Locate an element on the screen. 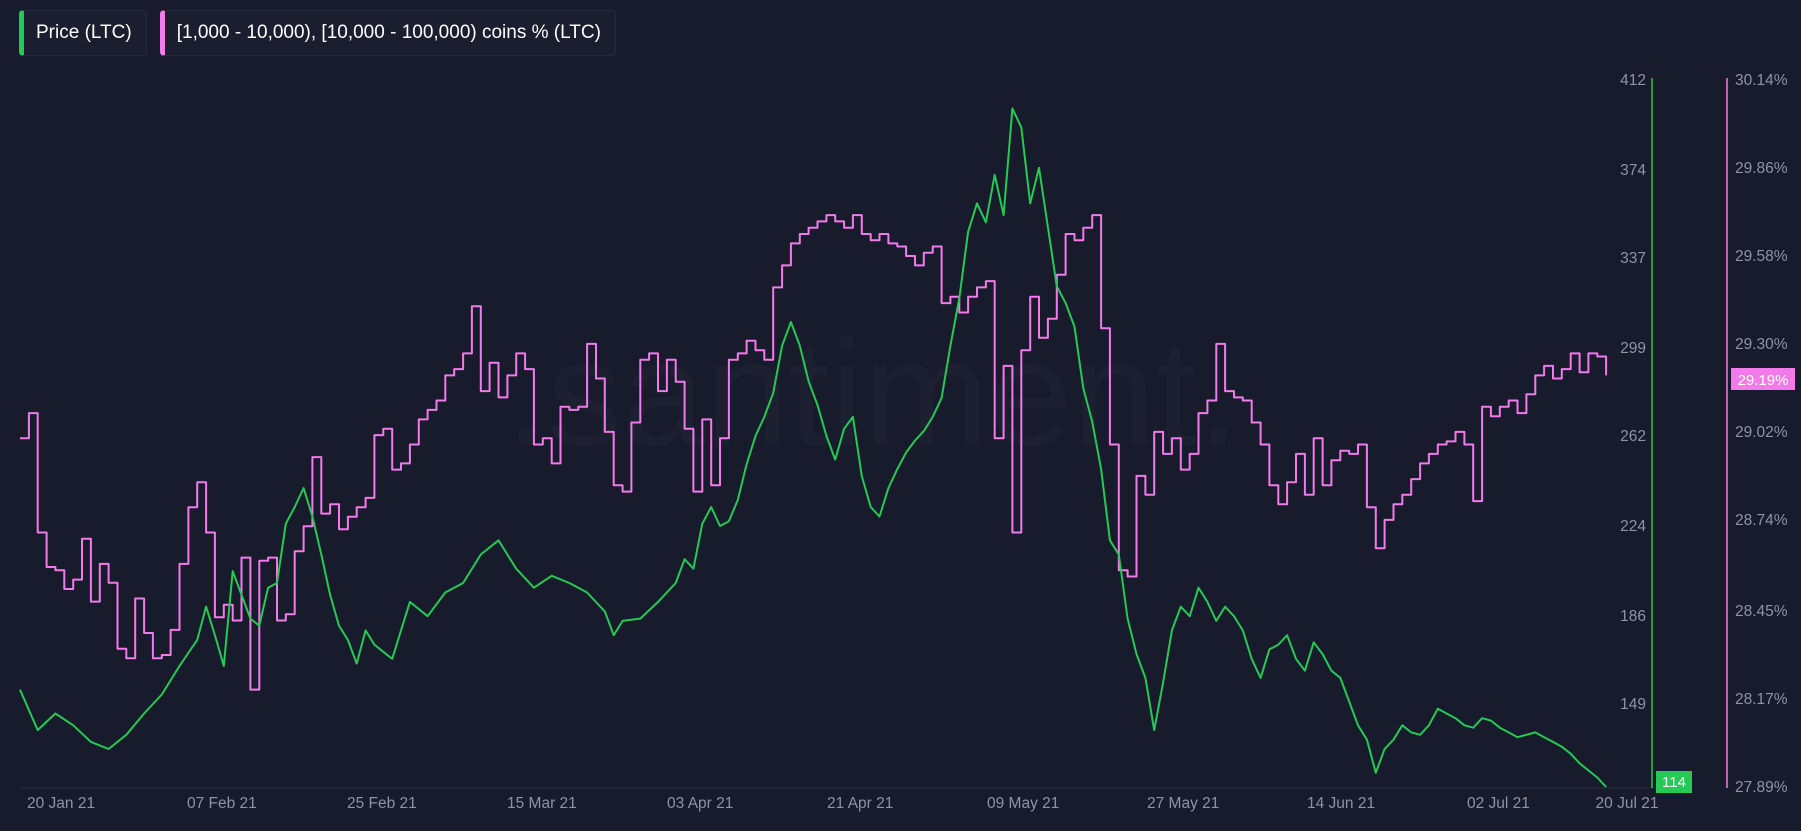 Image resolution: width=1801 pixels, height=831 pixels. x-axis-tick: 15 Mar 21 is located at coordinates (542, 803).